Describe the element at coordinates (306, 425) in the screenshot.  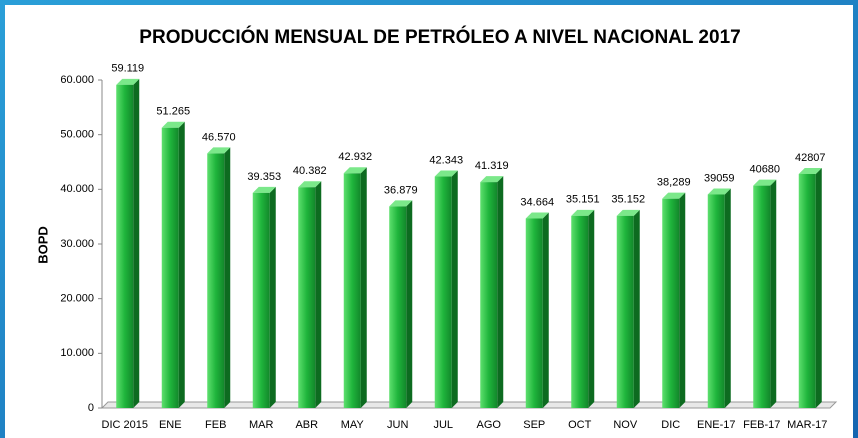
I see `x-tick-label: ABR` at that location.